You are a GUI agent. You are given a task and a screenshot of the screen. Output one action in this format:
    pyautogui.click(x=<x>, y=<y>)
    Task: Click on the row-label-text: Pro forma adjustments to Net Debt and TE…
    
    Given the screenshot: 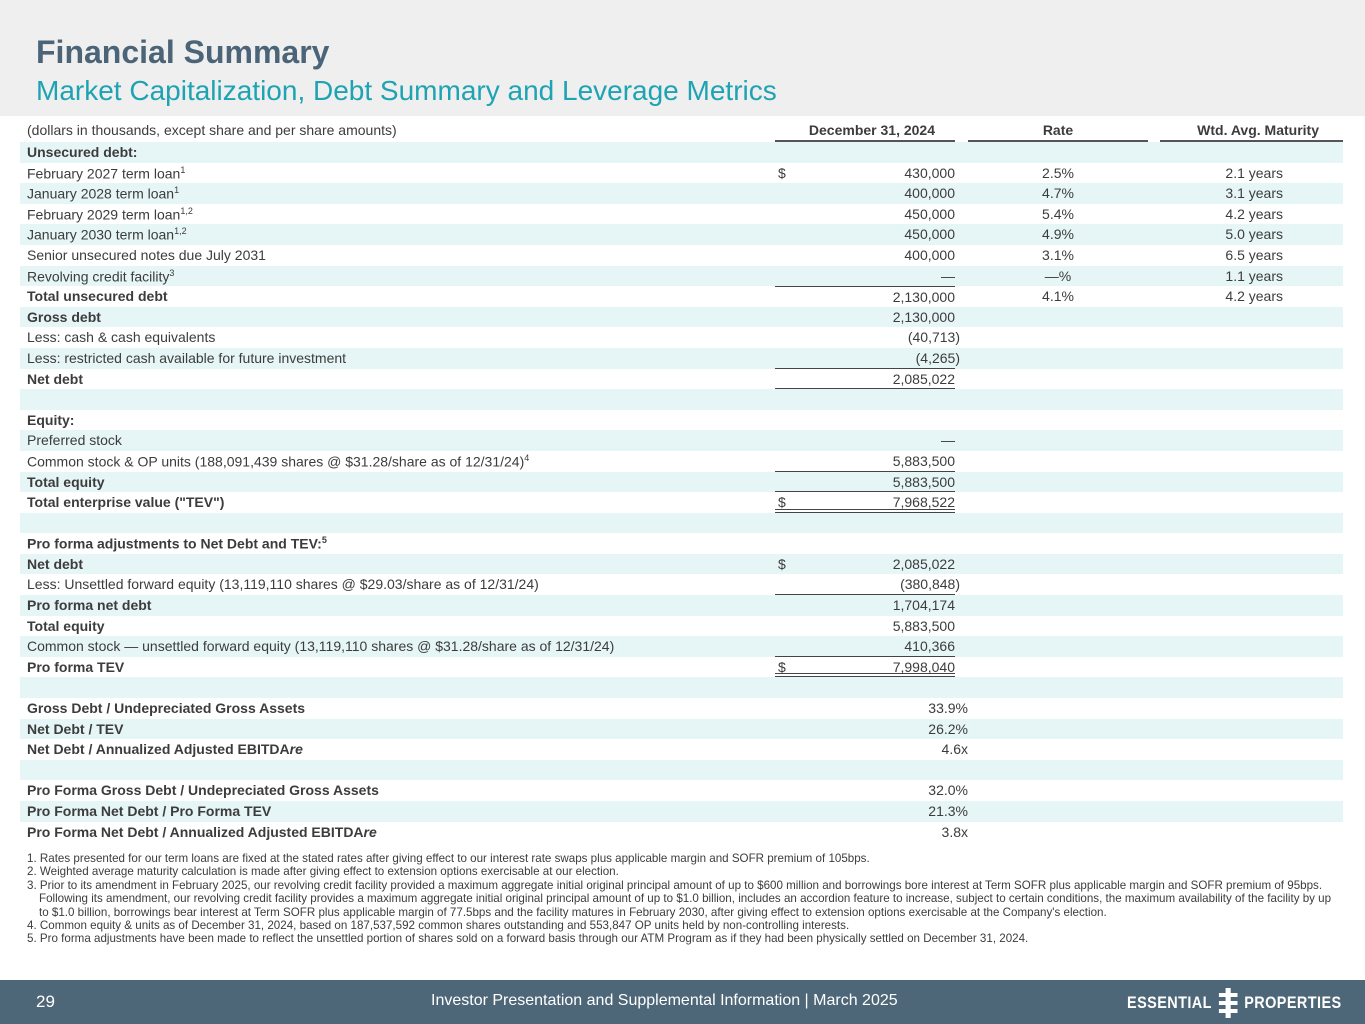 What is the action you would take?
    pyautogui.click(x=174, y=543)
    